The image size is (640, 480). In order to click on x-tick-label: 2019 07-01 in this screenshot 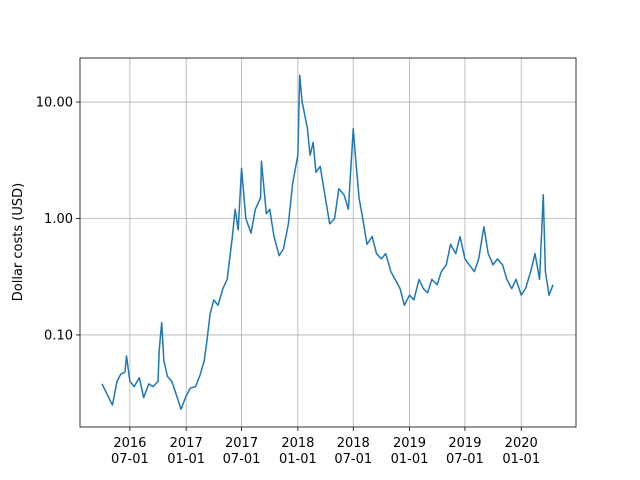, I will do `click(465, 451)`.